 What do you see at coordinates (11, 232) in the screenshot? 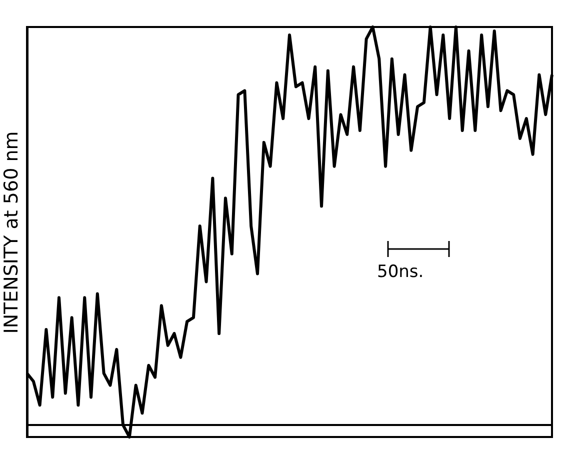
I see `y-axis-title: INTENSITY at 560 nm` at bounding box center [11, 232].